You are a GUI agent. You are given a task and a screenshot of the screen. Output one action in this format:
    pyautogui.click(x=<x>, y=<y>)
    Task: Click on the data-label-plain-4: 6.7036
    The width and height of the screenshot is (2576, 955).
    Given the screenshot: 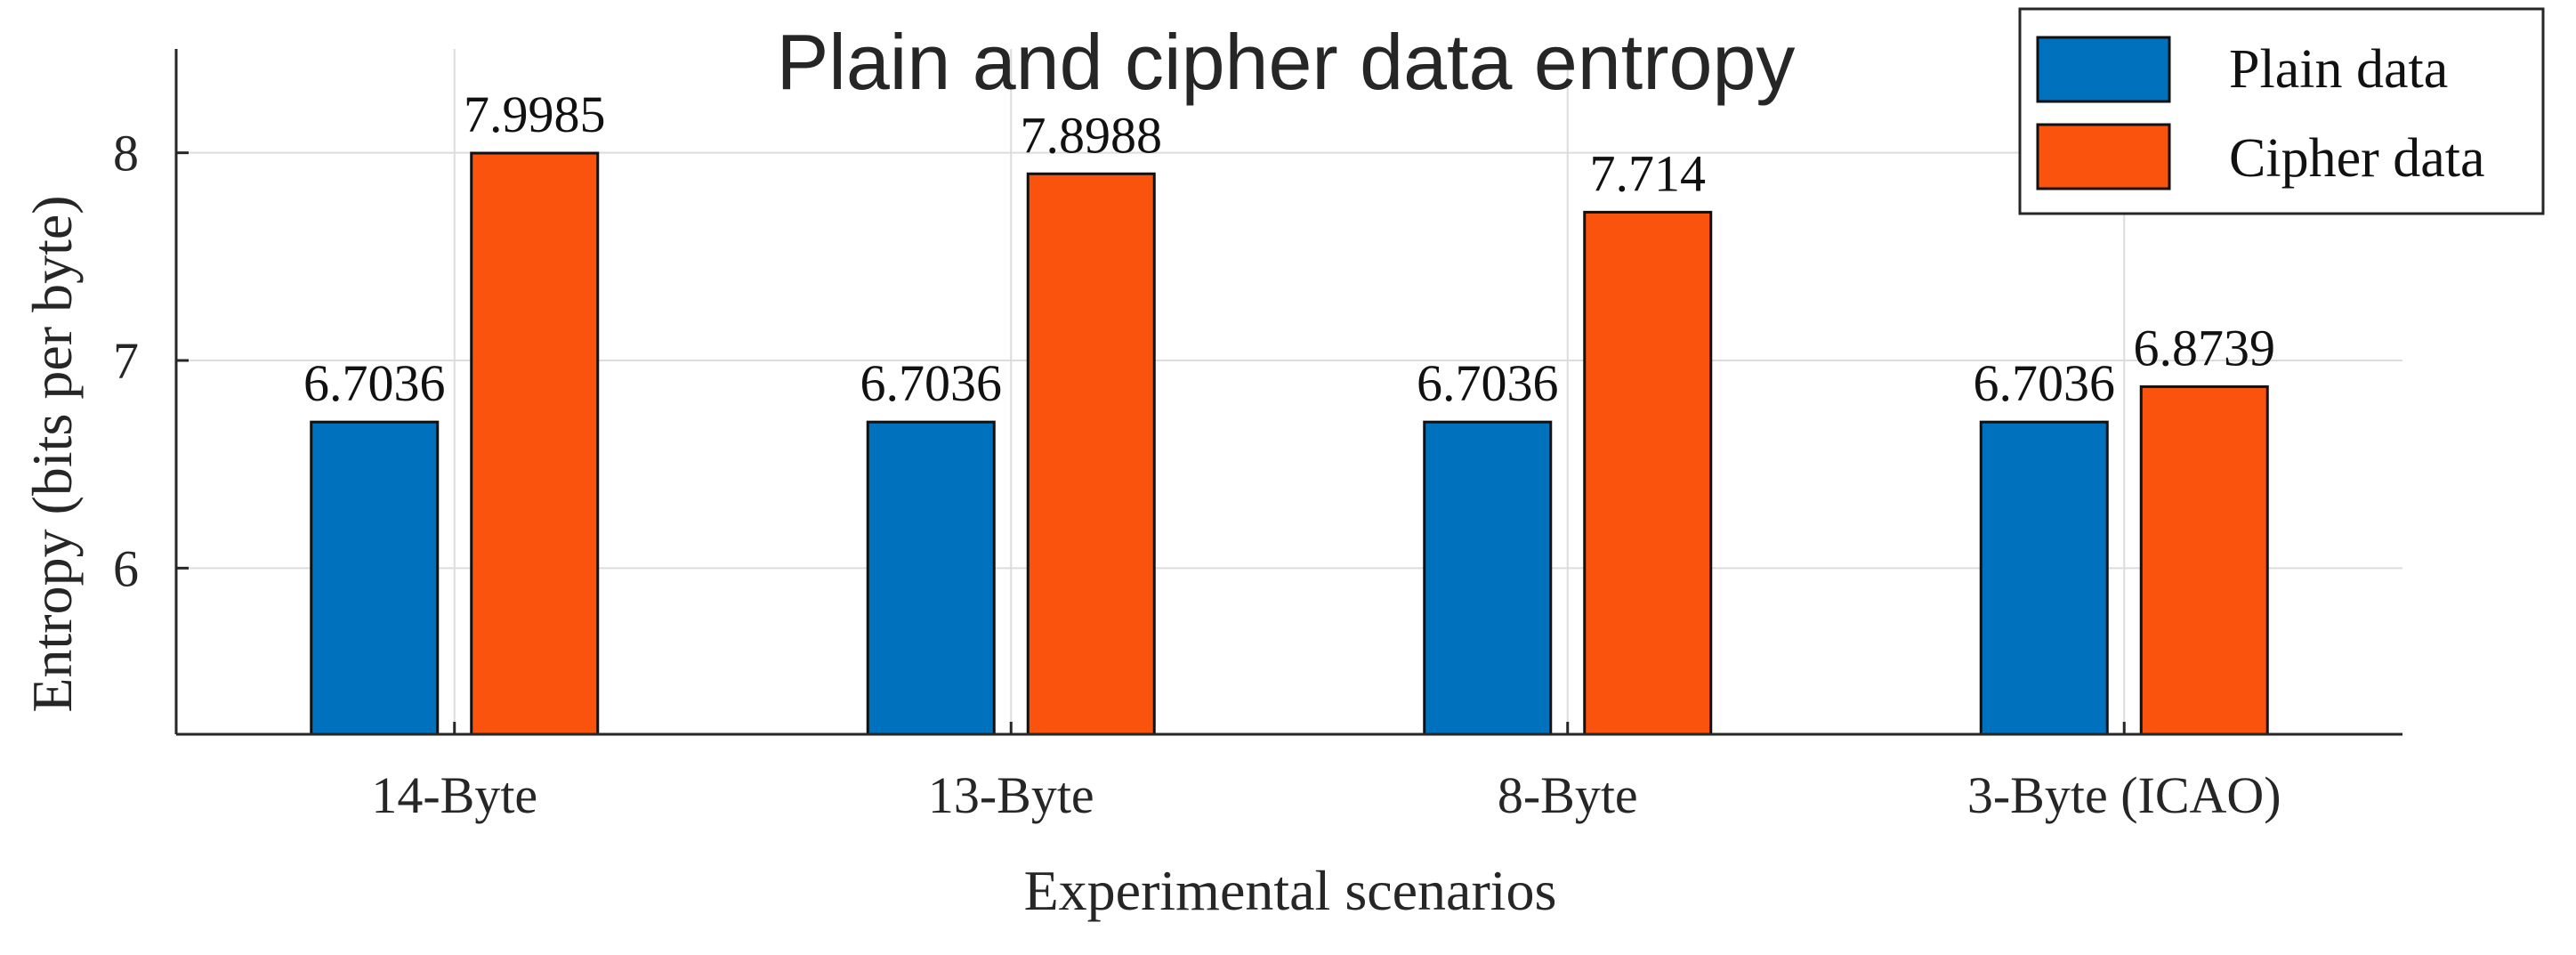 What is the action you would take?
    pyautogui.click(x=2045, y=383)
    